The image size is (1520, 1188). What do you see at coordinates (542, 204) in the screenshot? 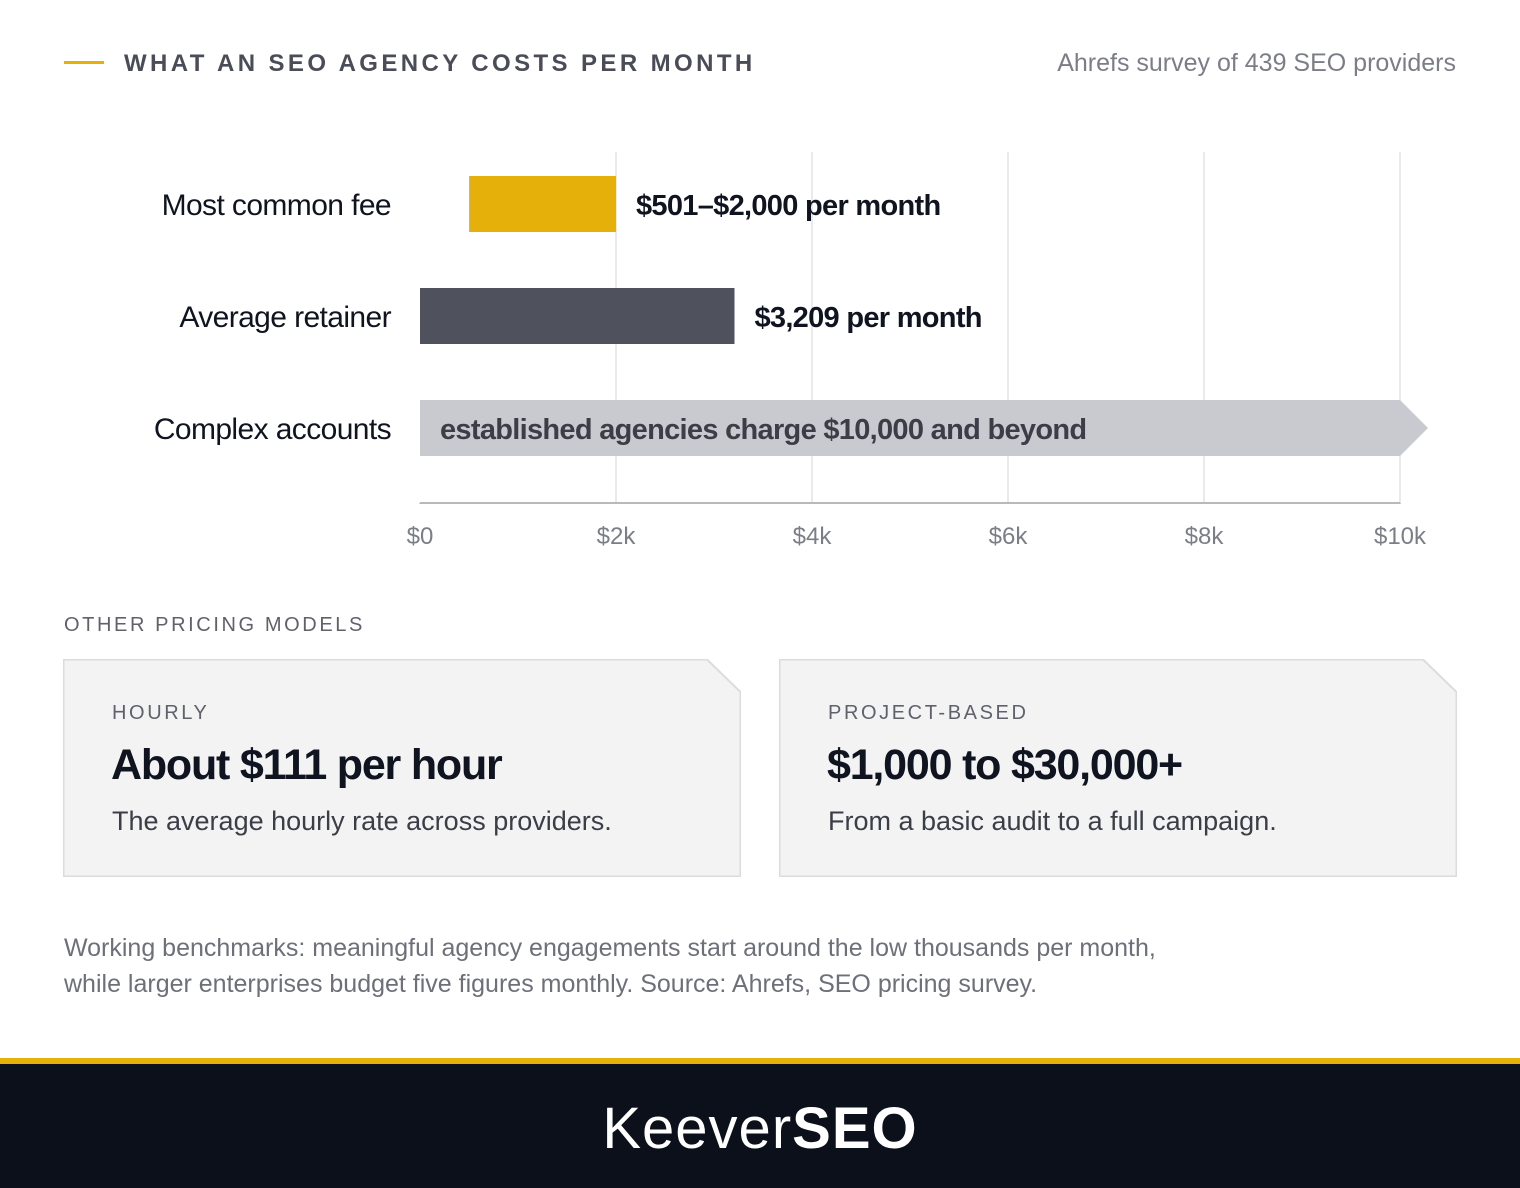
I see `bar-most-common-fee` at bounding box center [542, 204].